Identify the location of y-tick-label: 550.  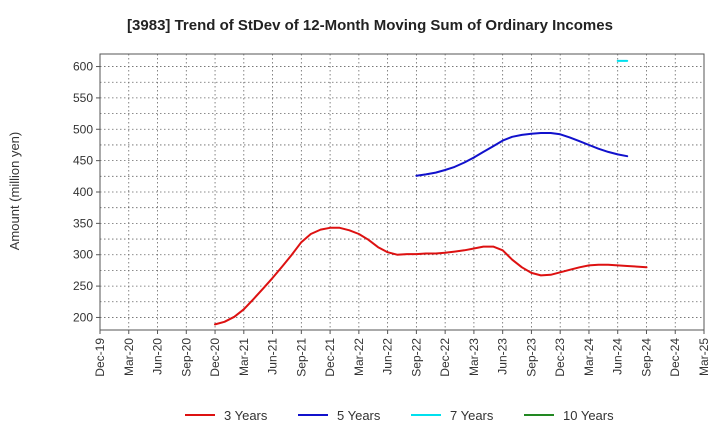
(83, 98).